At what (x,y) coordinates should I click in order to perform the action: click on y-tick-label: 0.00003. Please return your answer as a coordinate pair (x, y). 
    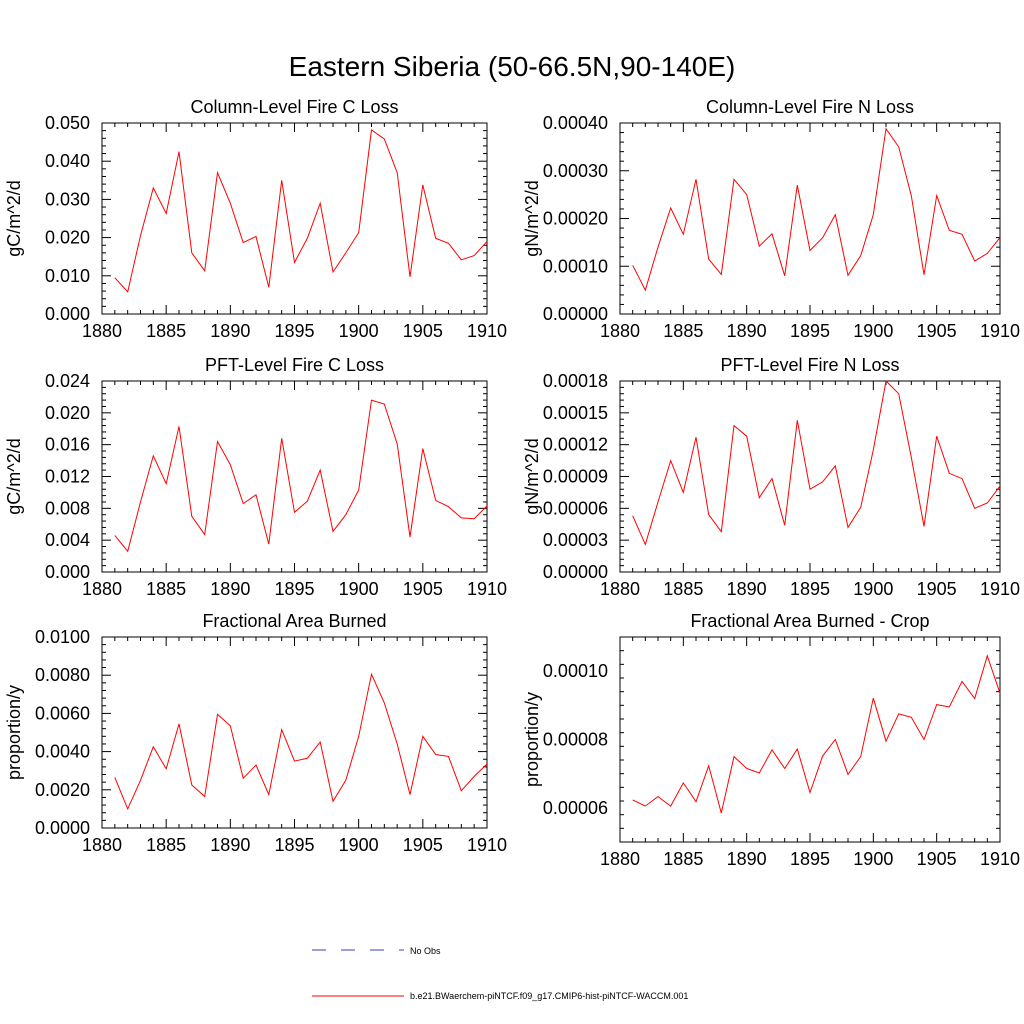
    Looking at the image, I should click on (575, 540).